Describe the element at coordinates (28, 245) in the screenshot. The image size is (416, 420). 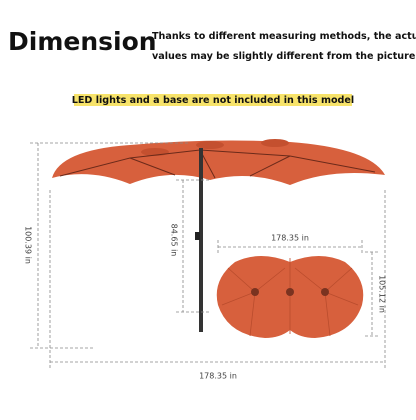
I see `dimension-label: 100.39 in` at that location.